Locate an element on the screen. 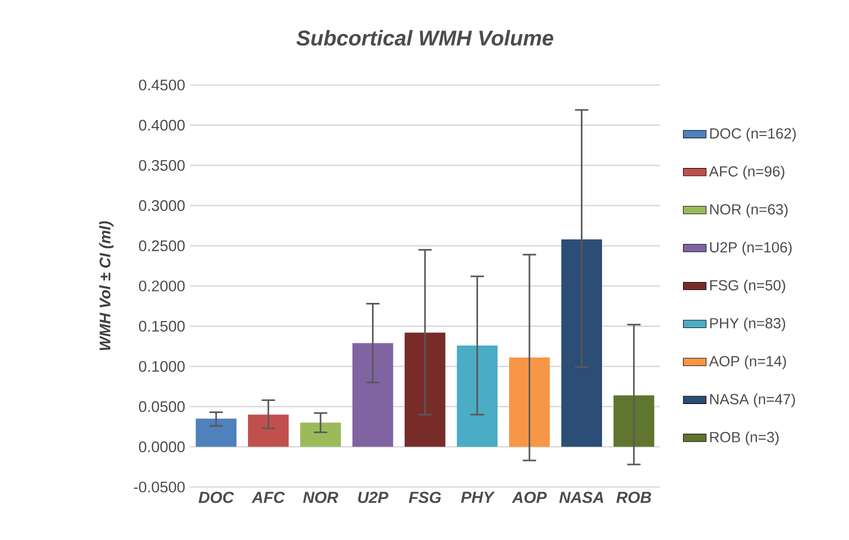  y-tick-label: 0.4000 is located at coordinates (162, 125).